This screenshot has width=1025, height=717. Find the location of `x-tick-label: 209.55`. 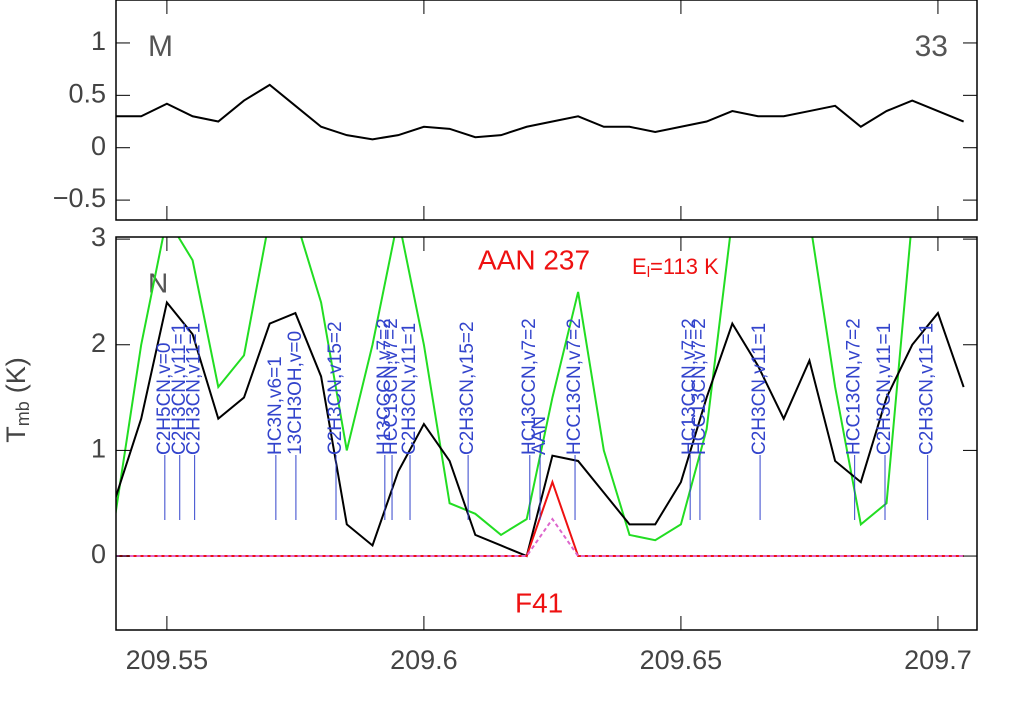

x-tick-label: 209.55 is located at coordinates (167, 660).